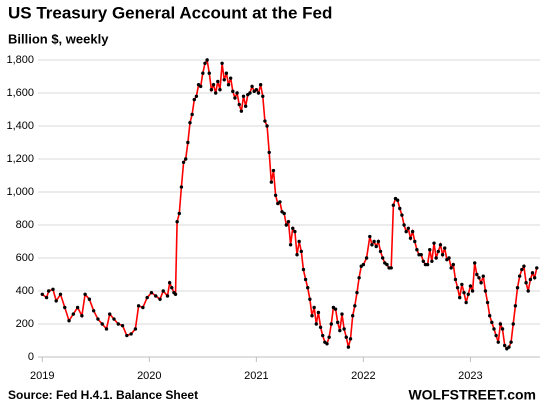 The width and height of the screenshot is (542, 414). Describe the element at coordinates (20, 159) in the screenshot. I see `y-tick-label: 1,200` at that location.